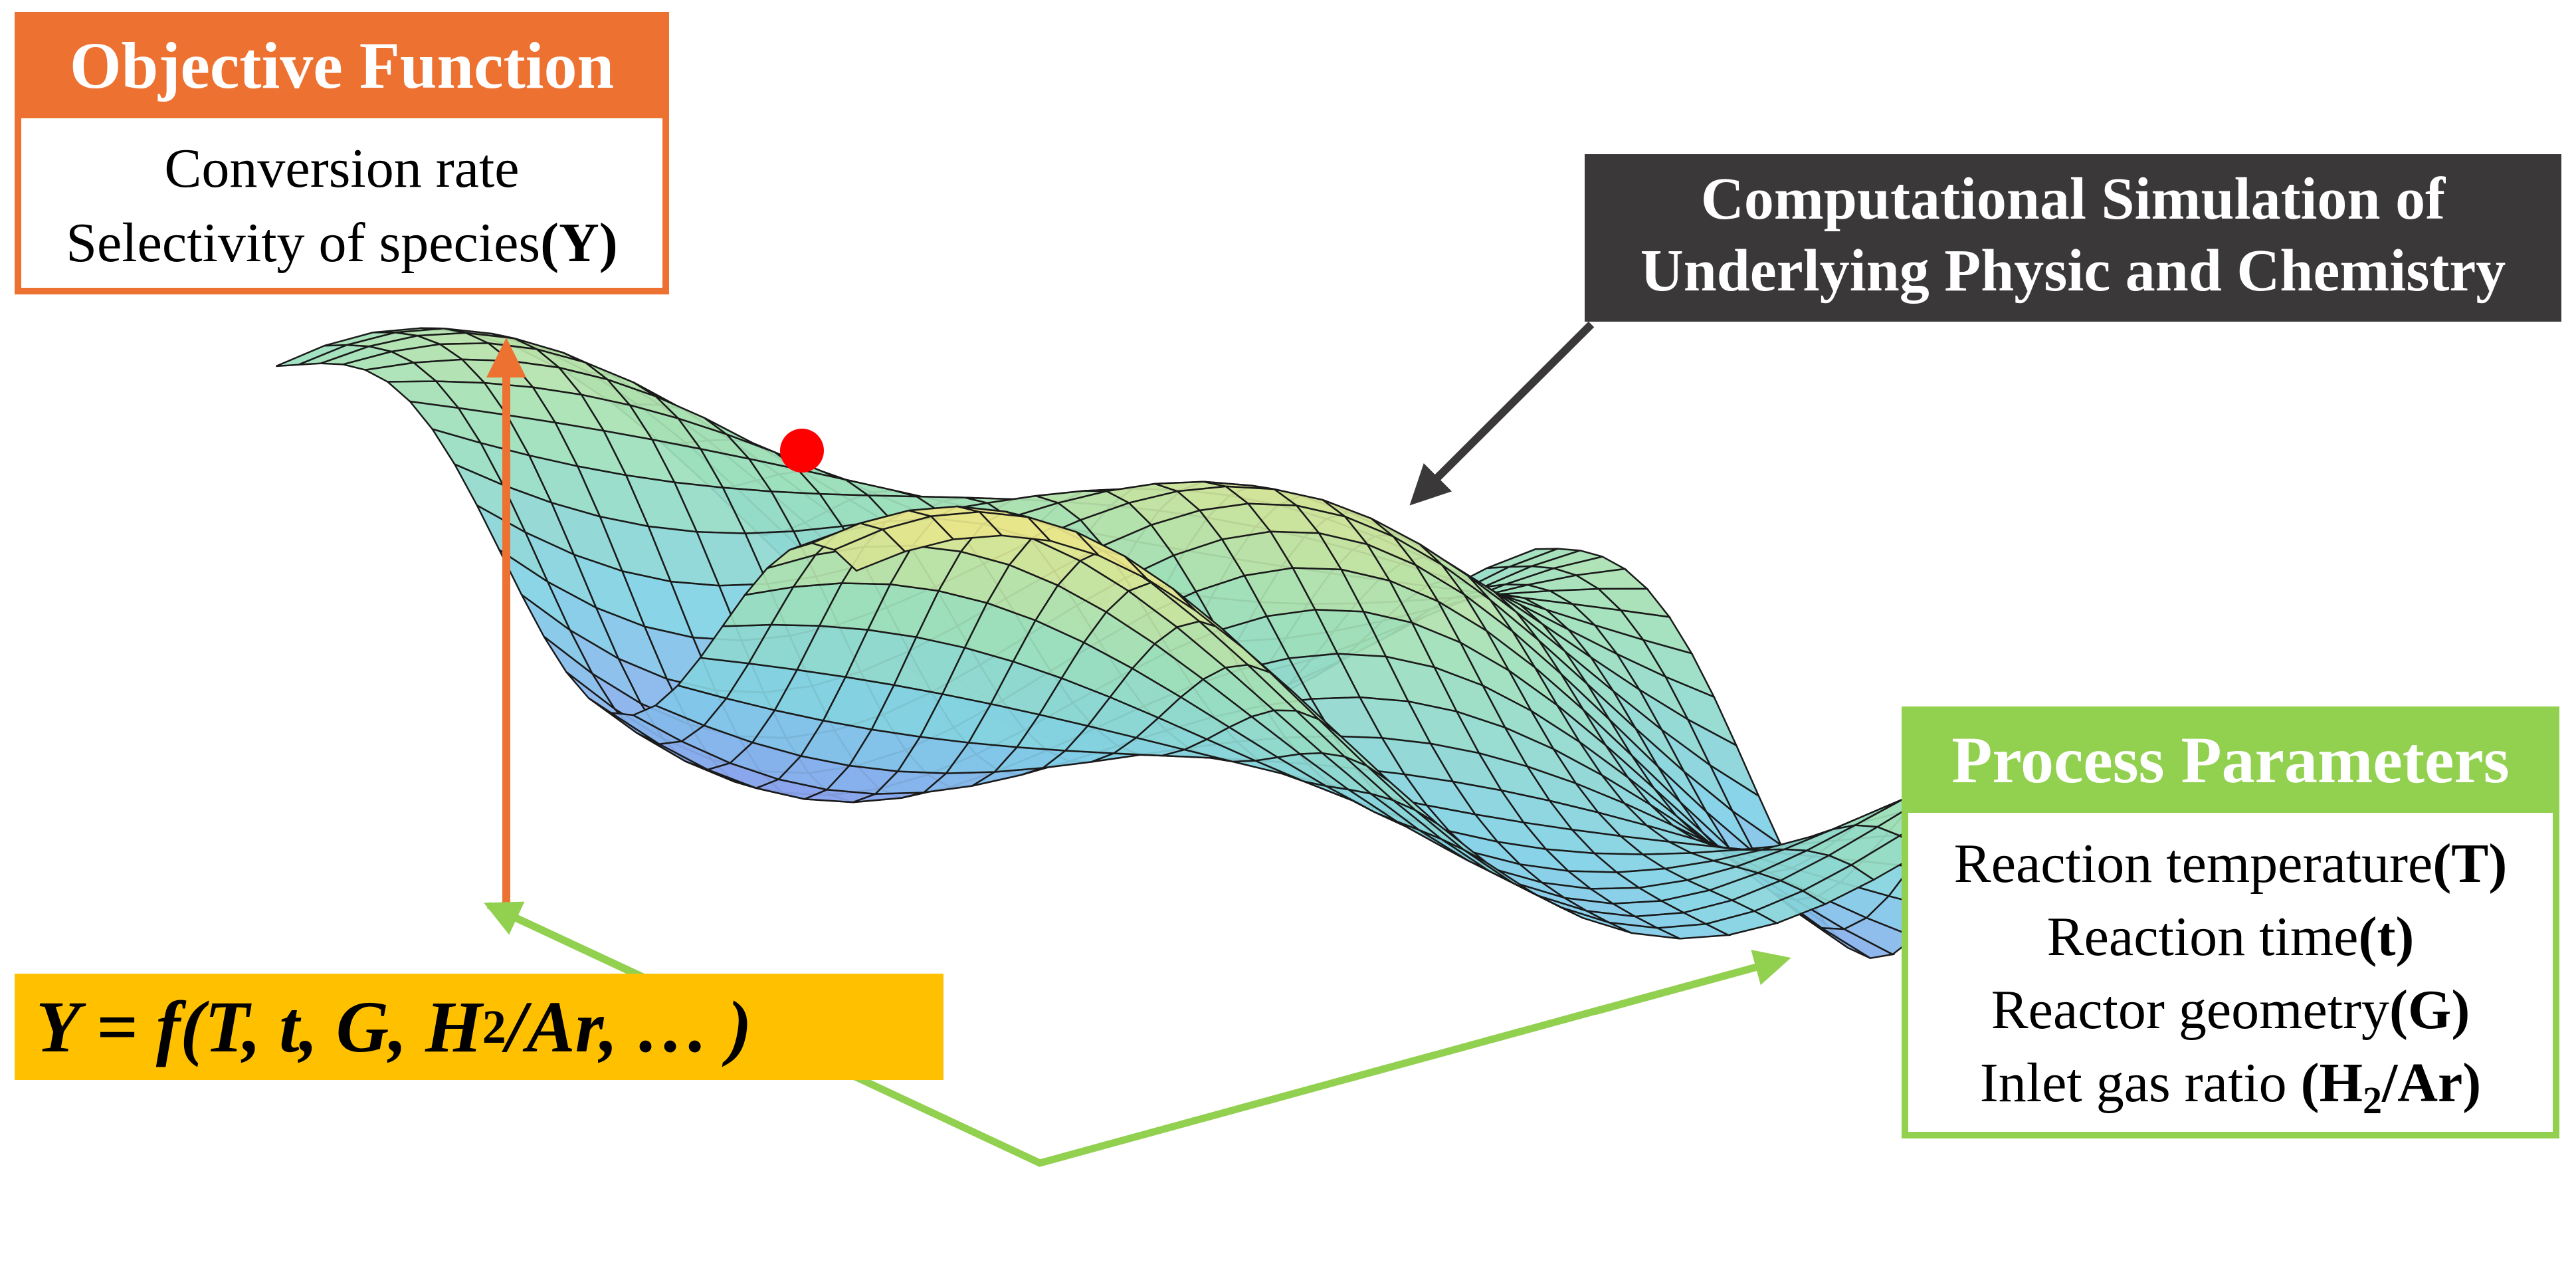  I want to click on simulation-pointer-arrow, so click(1502, 413).